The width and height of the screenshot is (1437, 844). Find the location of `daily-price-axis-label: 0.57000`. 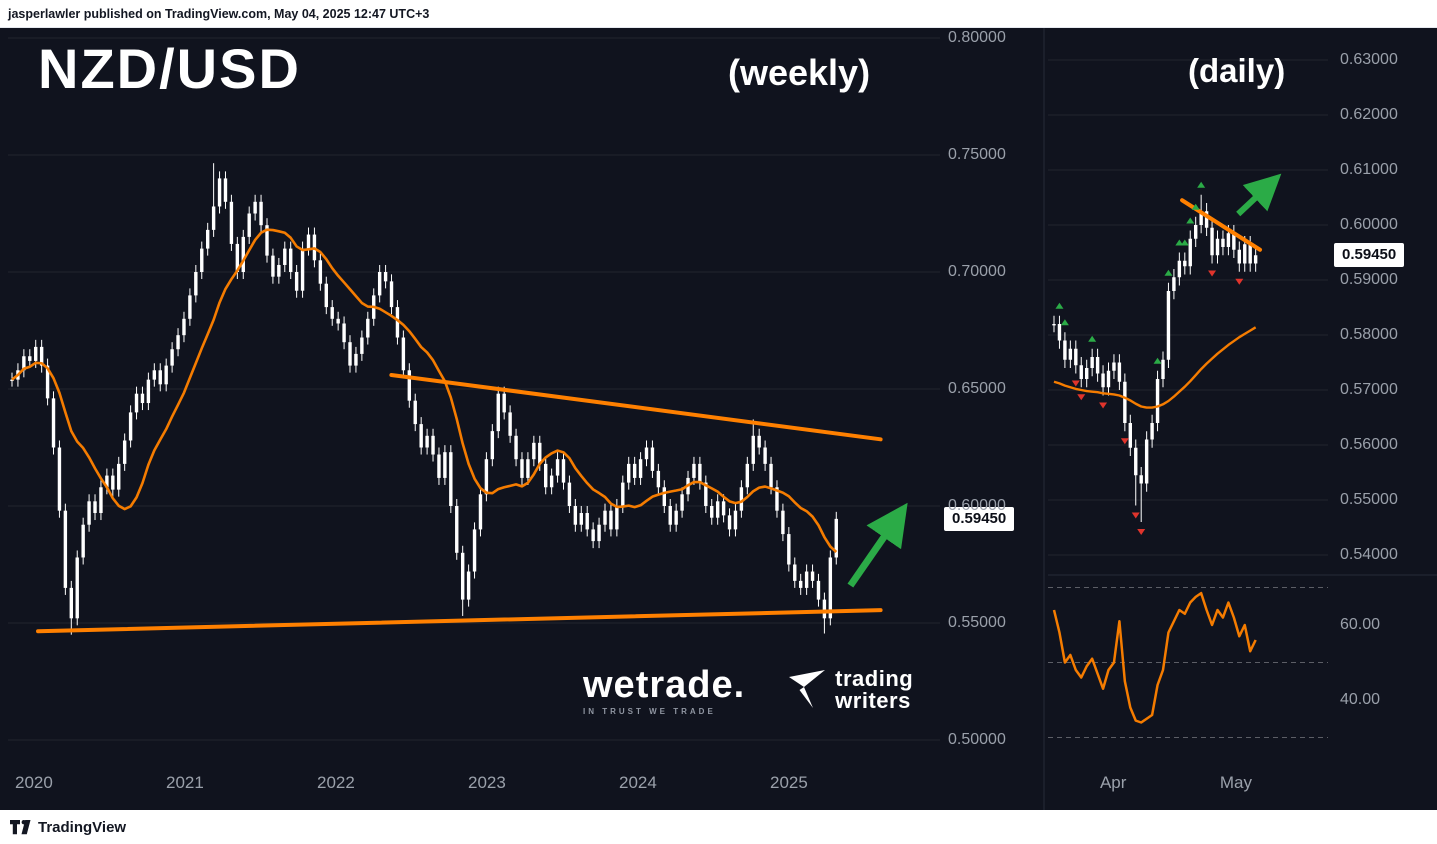

daily-price-axis-label: 0.57000 is located at coordinates (1369, 389).